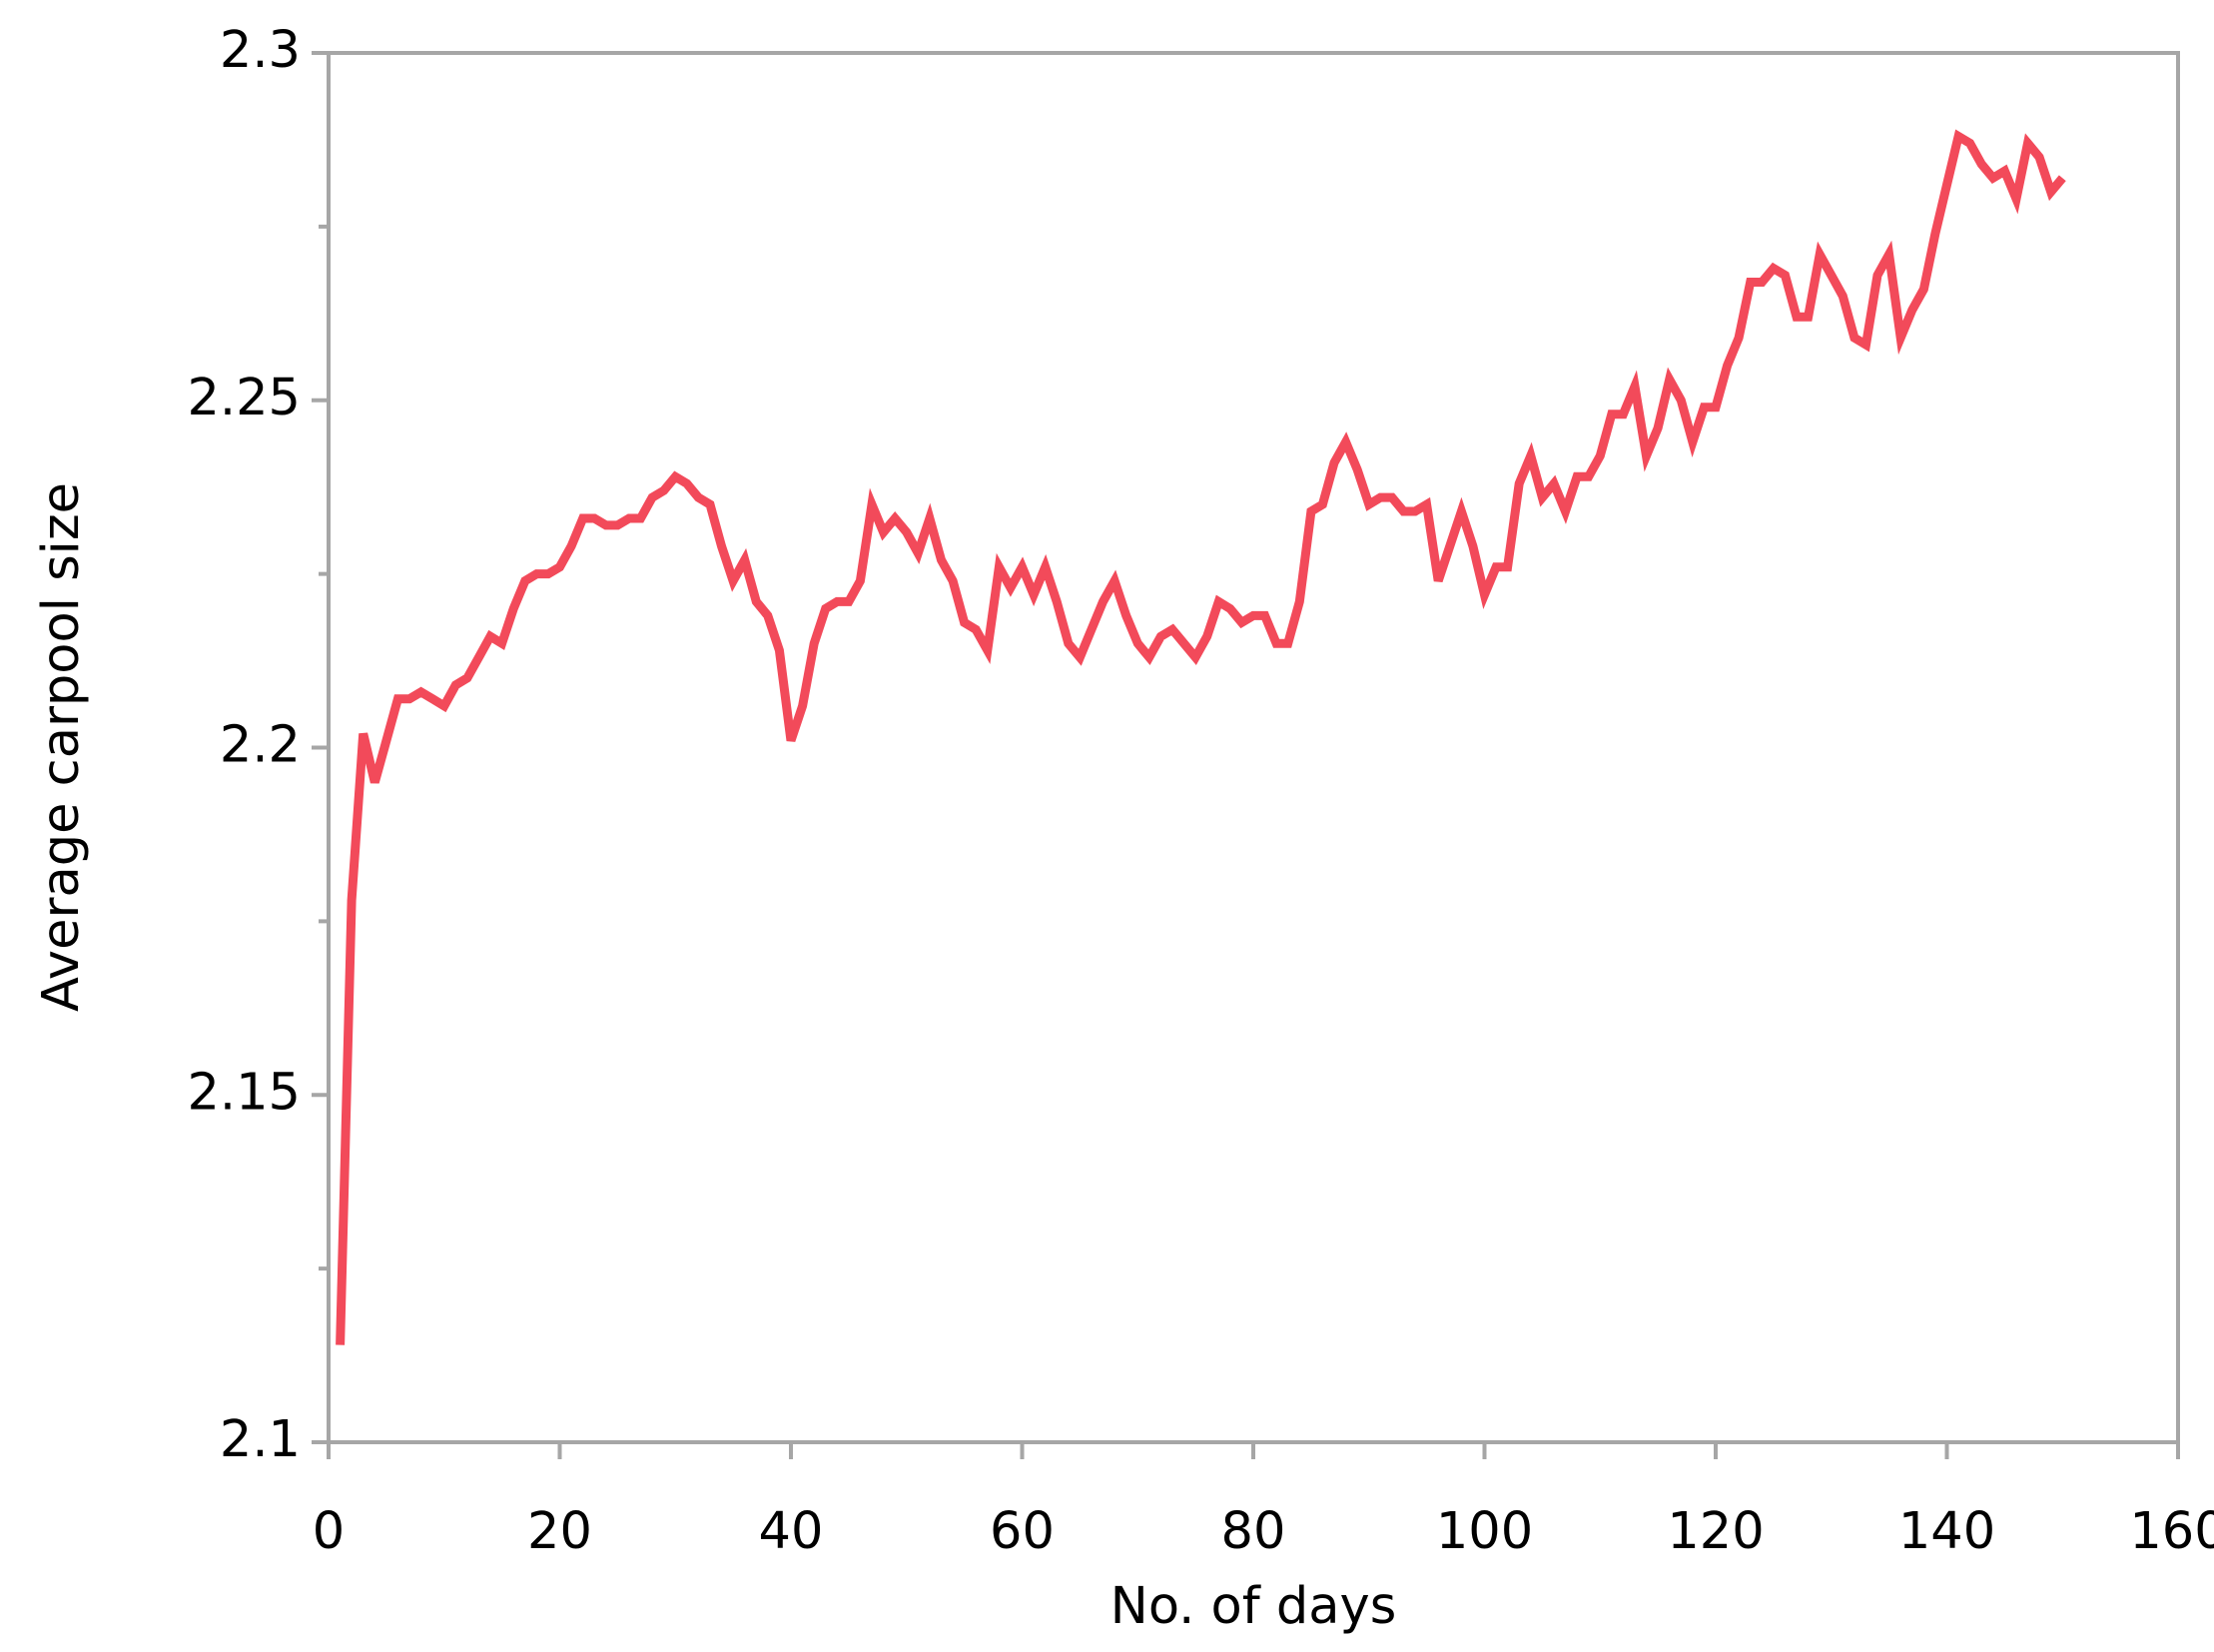 The image size is (2214, 1652). What do you see at coordinates (1253, 1606) in the screenshot?
I see `x-axis-title: No. of days` at bounding box center [1253, 1606].